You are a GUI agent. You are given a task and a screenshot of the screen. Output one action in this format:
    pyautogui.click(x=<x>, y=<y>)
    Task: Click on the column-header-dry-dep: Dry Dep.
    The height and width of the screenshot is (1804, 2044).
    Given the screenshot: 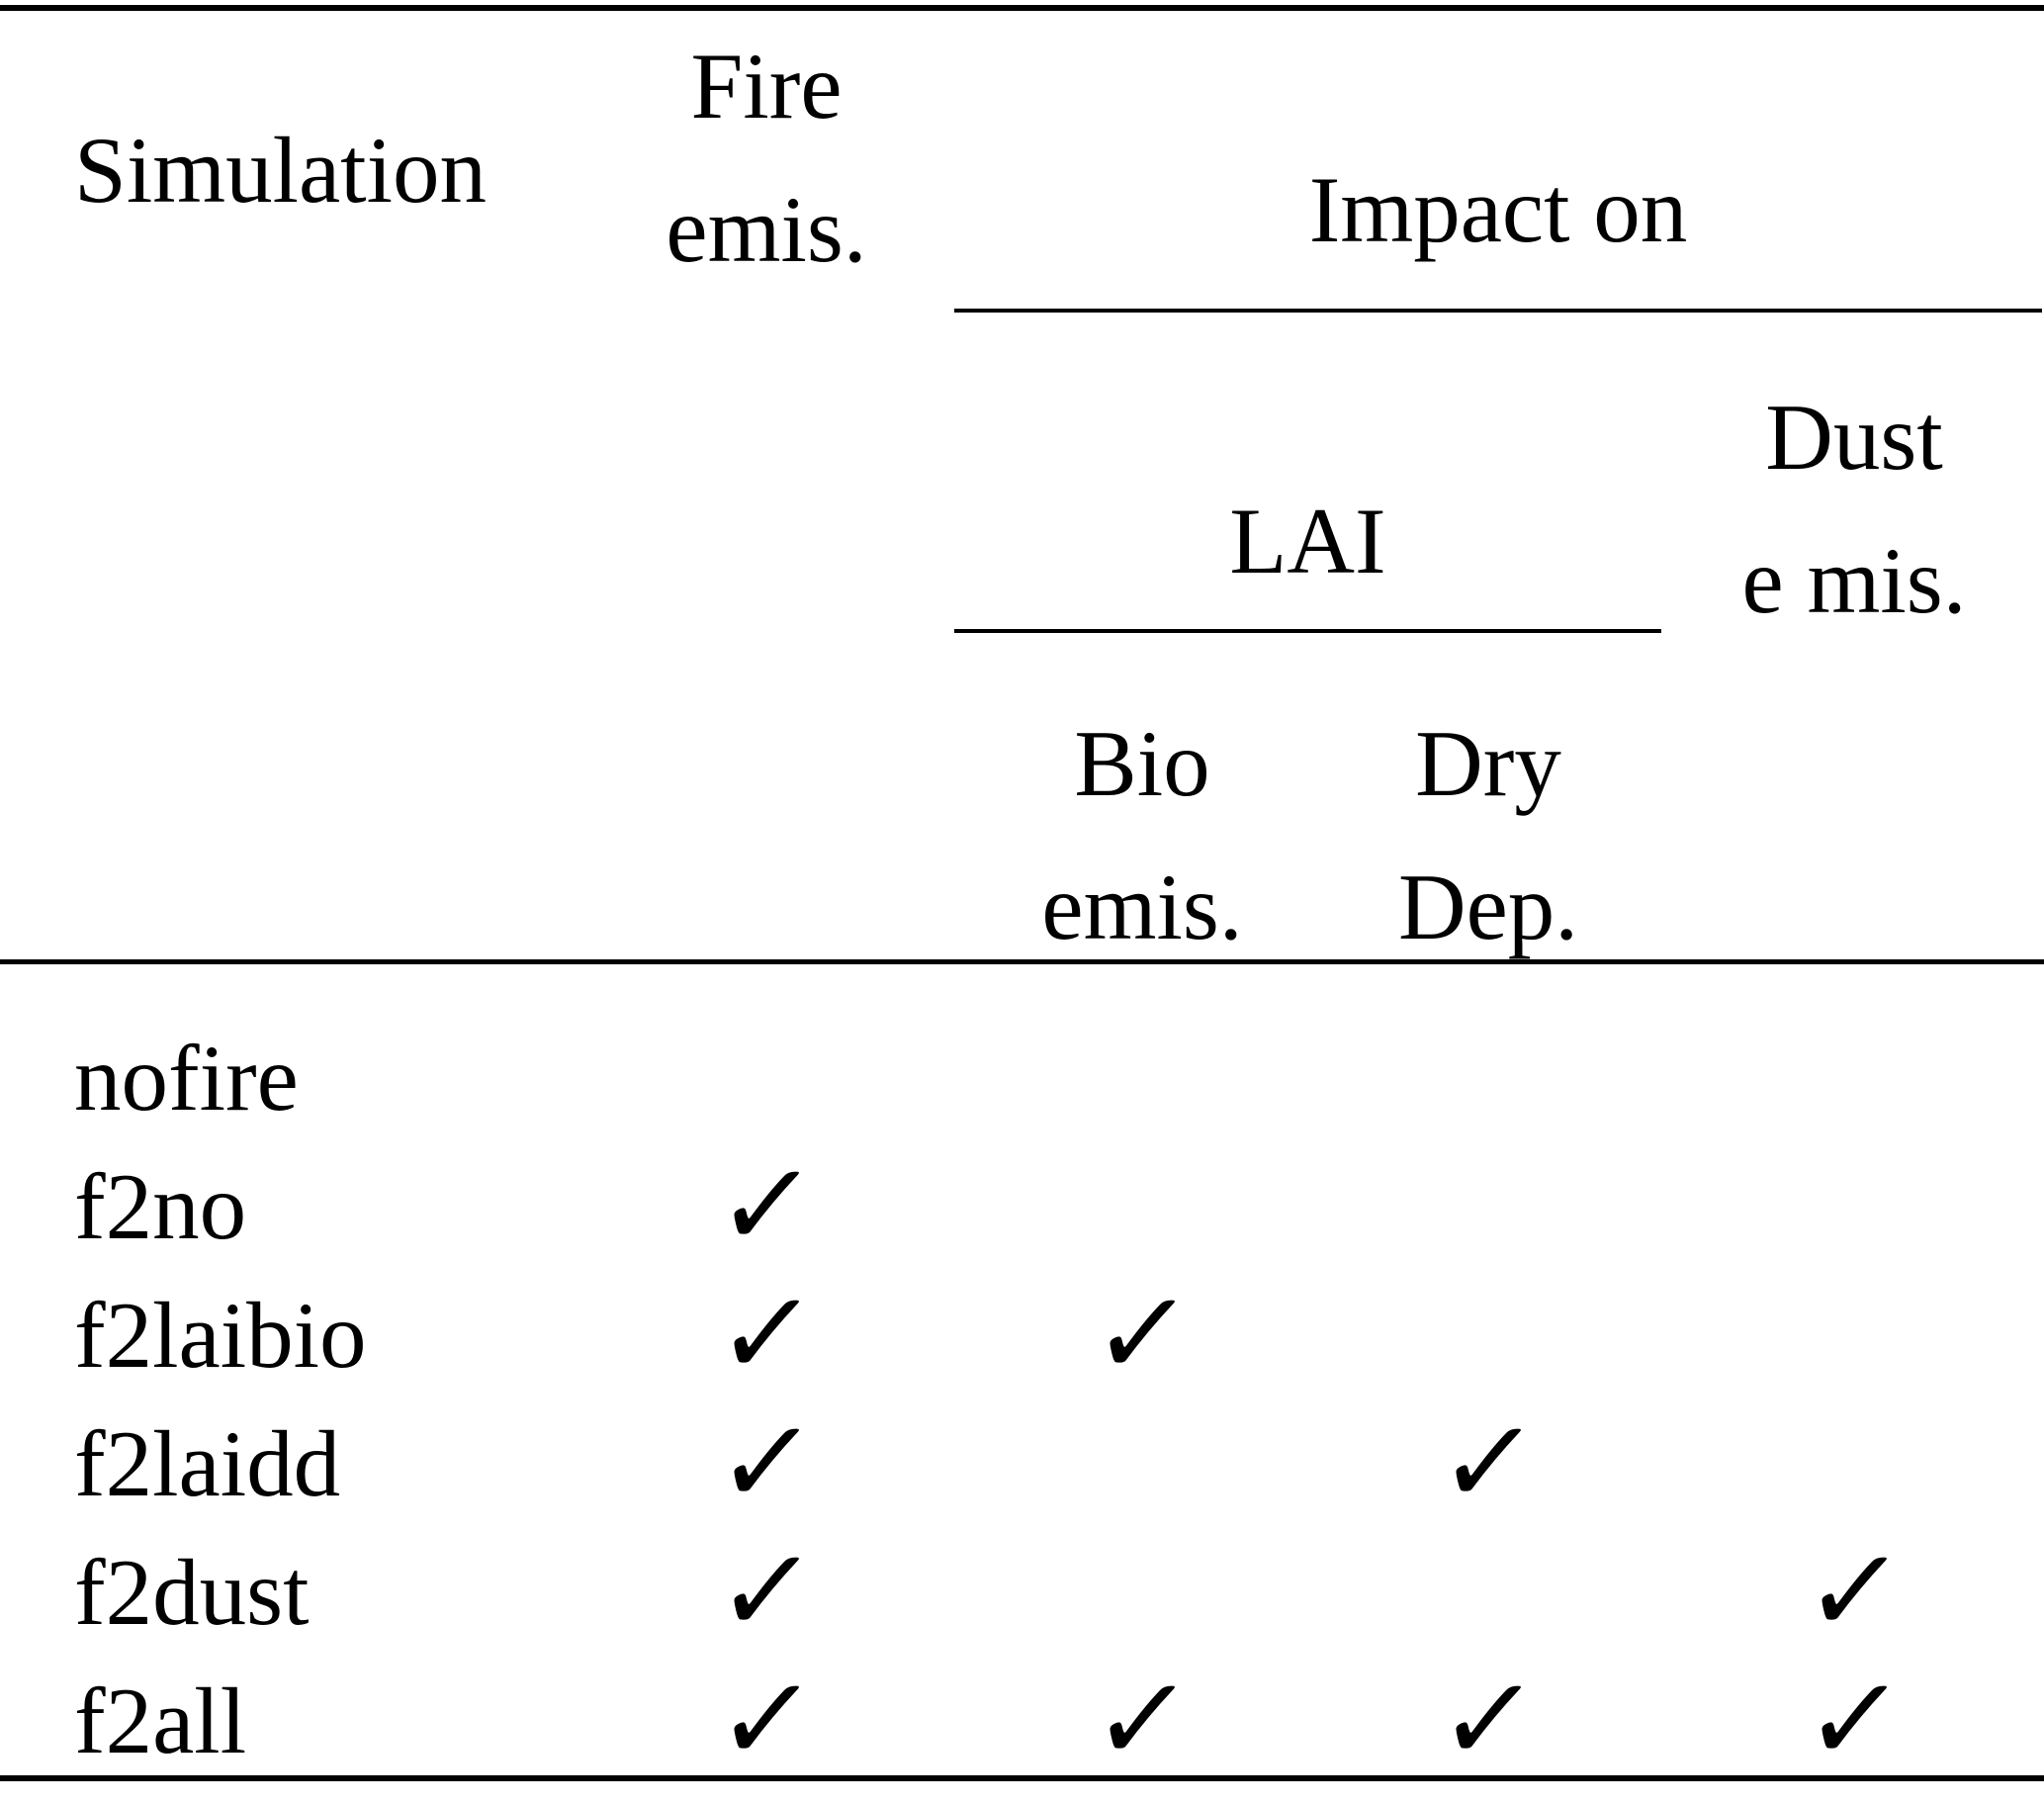 What is the action you would take?
    pyautogui.click(x=1488, y=835)
    